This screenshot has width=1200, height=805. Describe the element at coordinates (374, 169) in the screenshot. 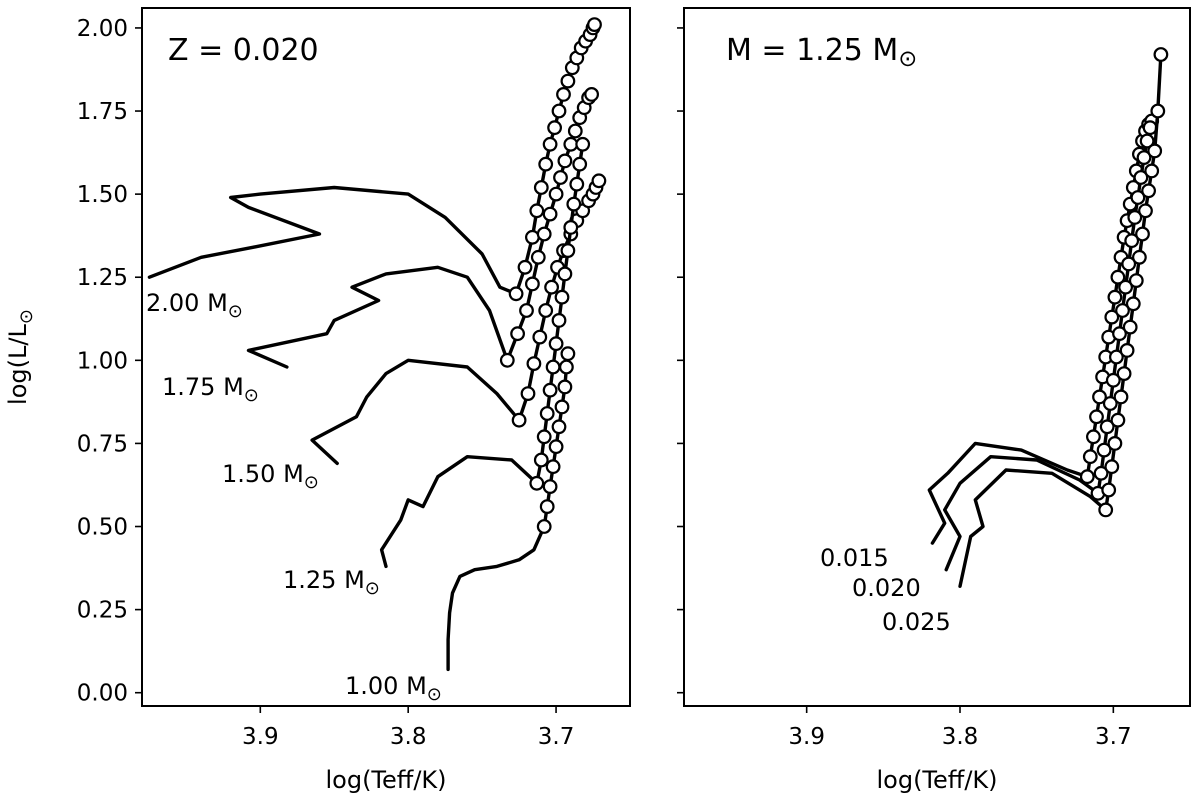

I see `left-series-2p00-m: 2.00 M⊙` at that location.